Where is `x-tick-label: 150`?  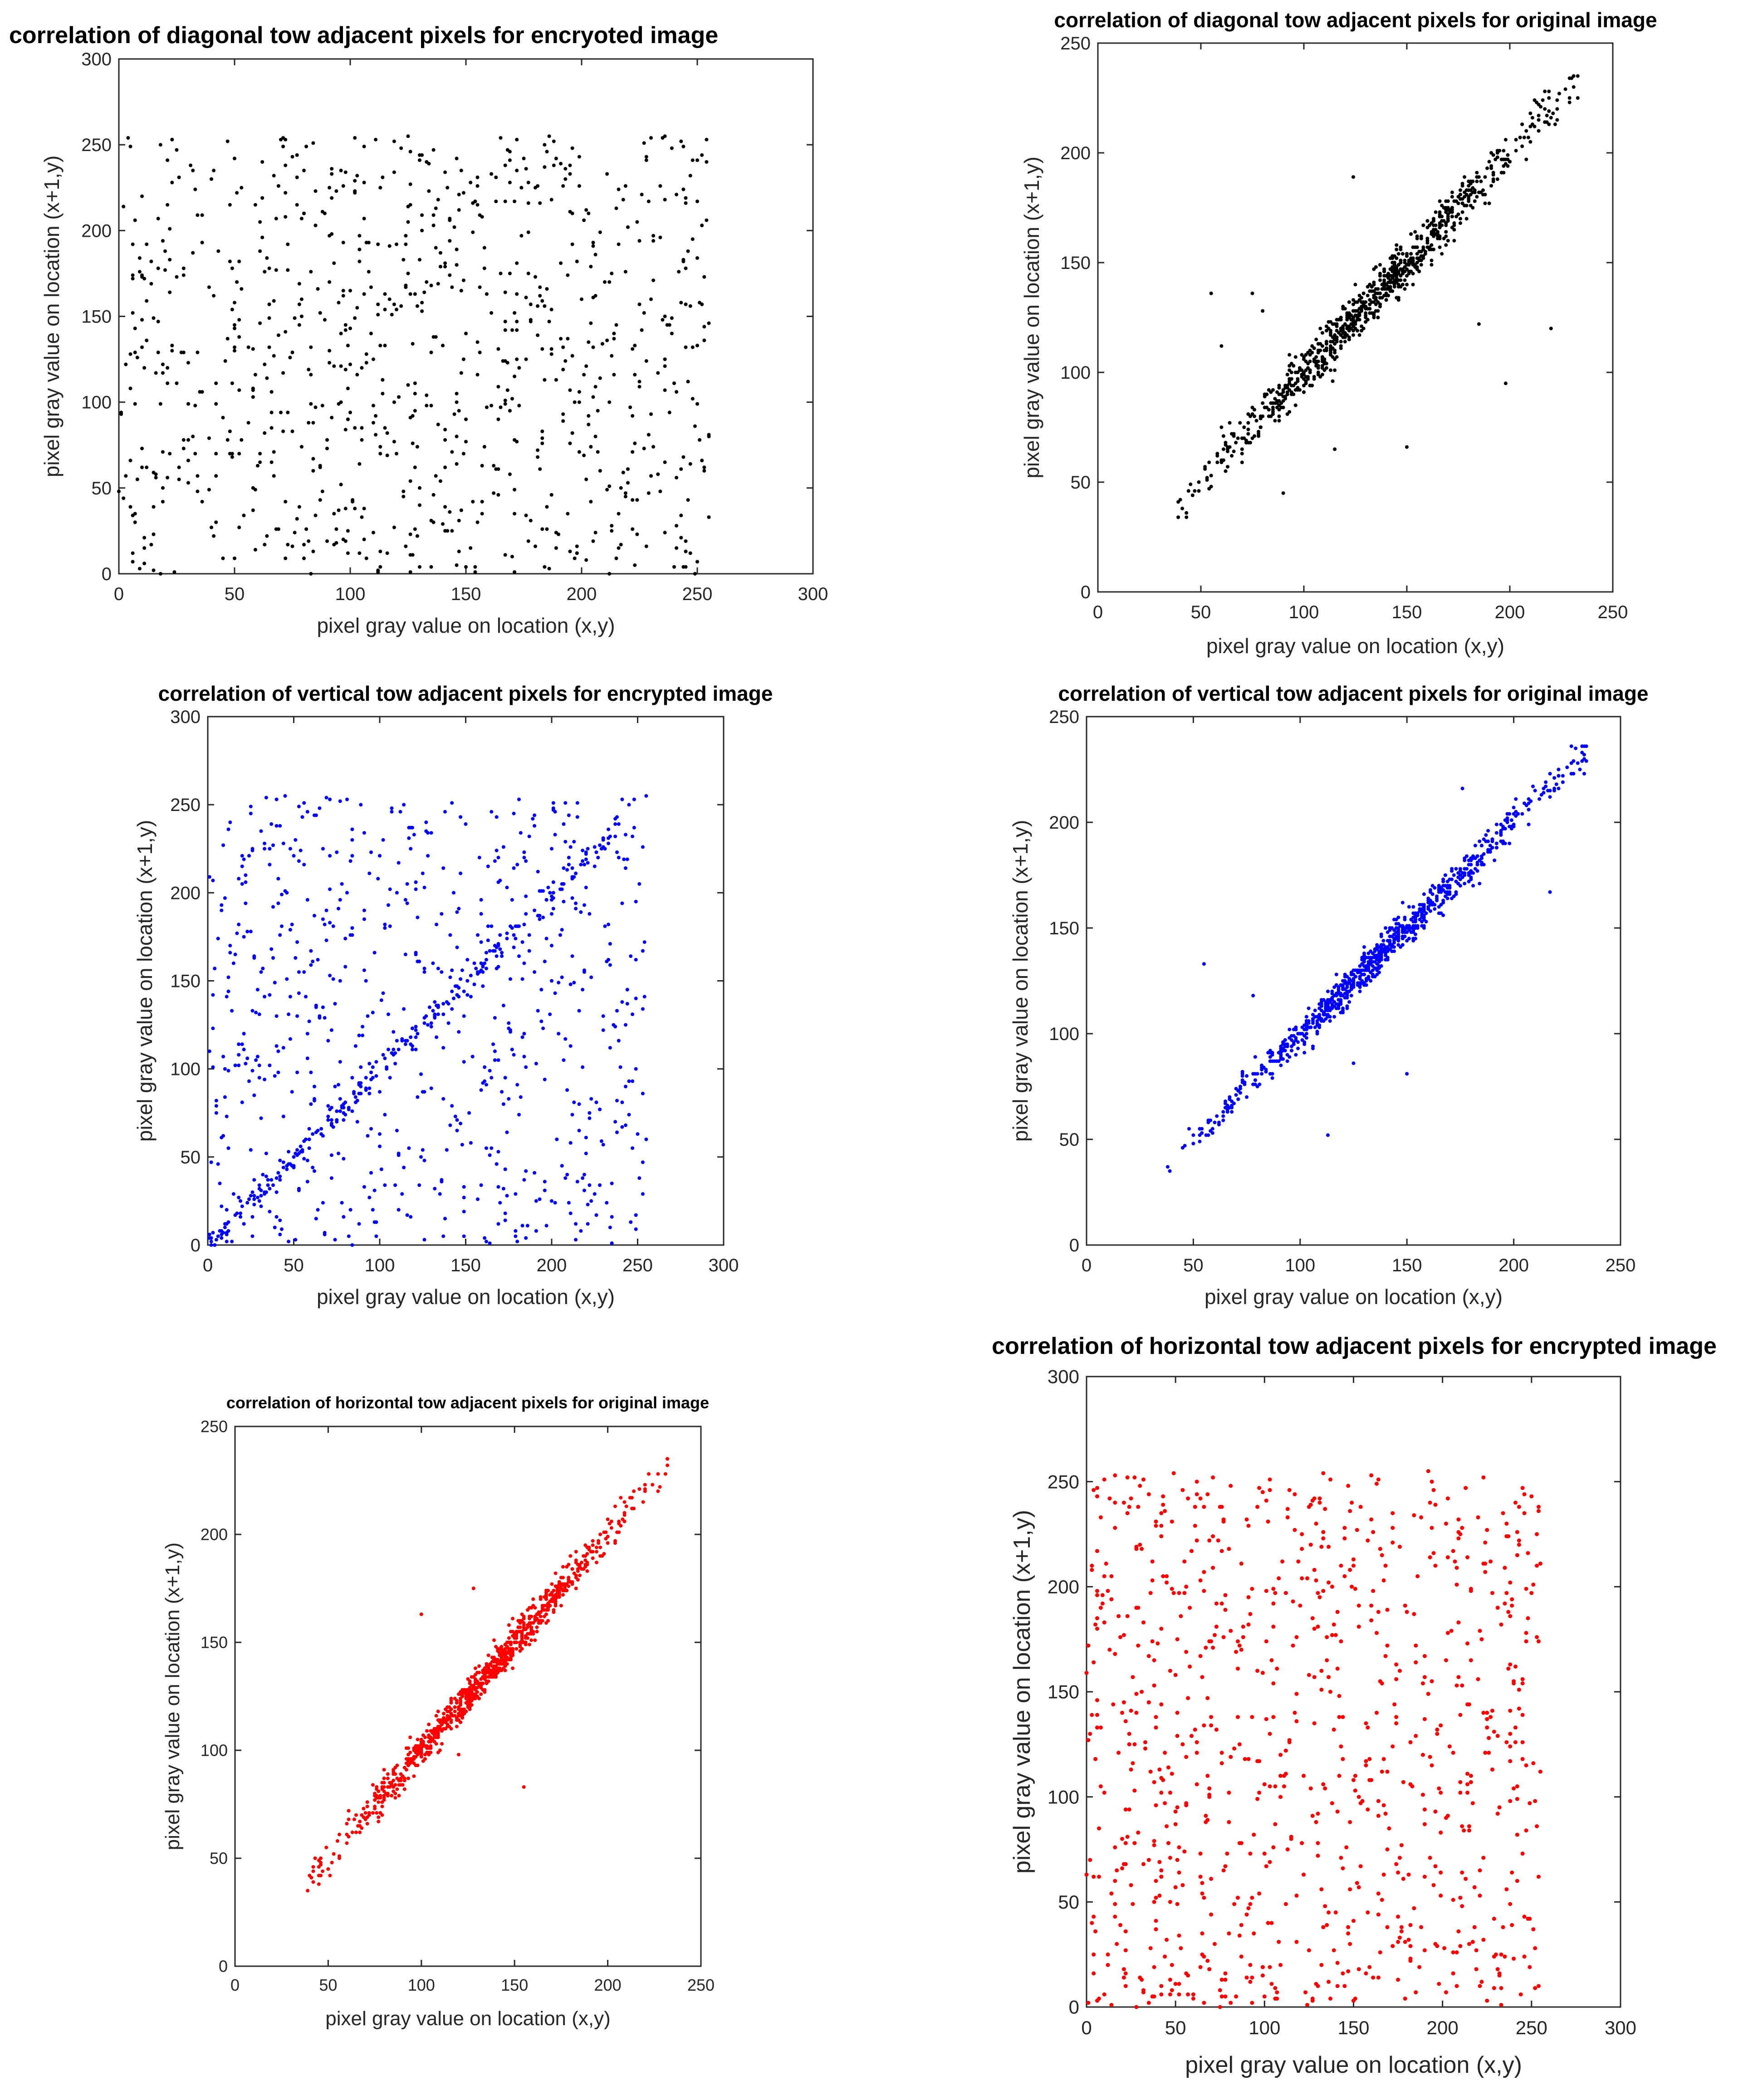 x-tick-label: 150 is located at coordinates (1407, 1265).